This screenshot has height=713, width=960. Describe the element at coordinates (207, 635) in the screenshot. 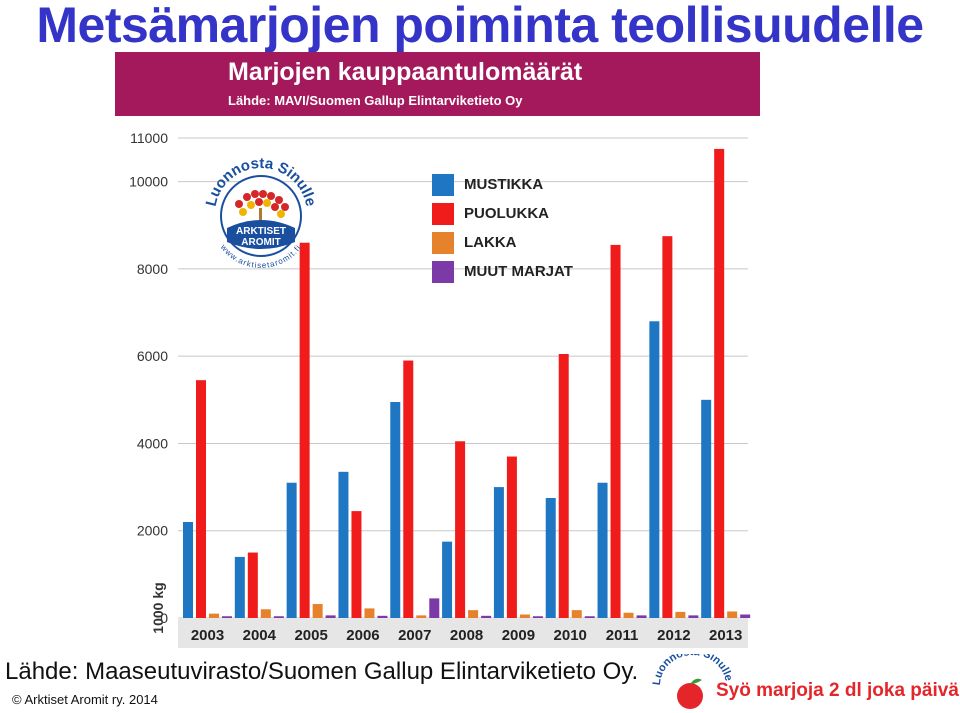

I see `x-tick-label: 2003` at that location.